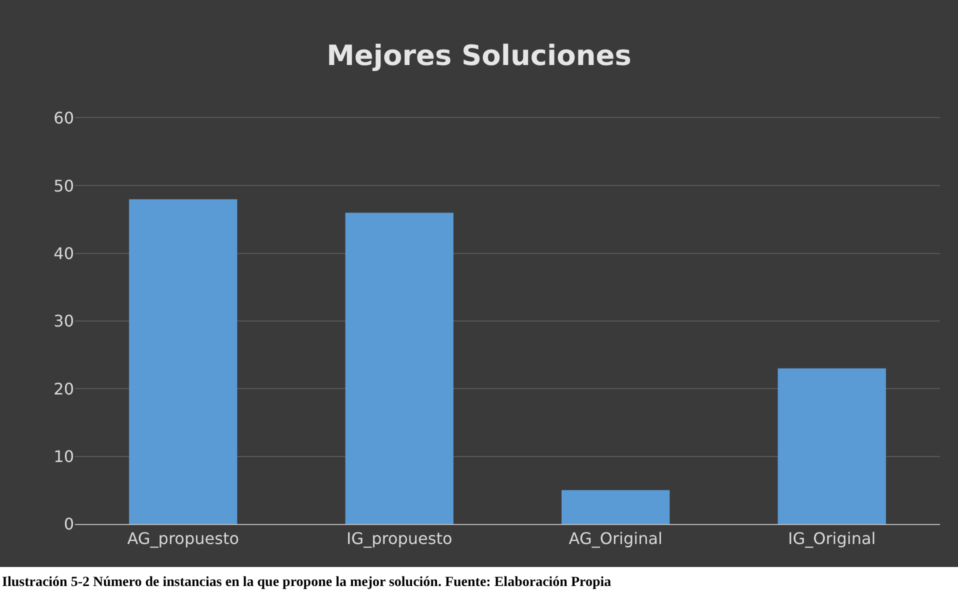 The height and width of the screenshot is (590, 958). I want to click on y-tick-label: 40, so click(64, 253).